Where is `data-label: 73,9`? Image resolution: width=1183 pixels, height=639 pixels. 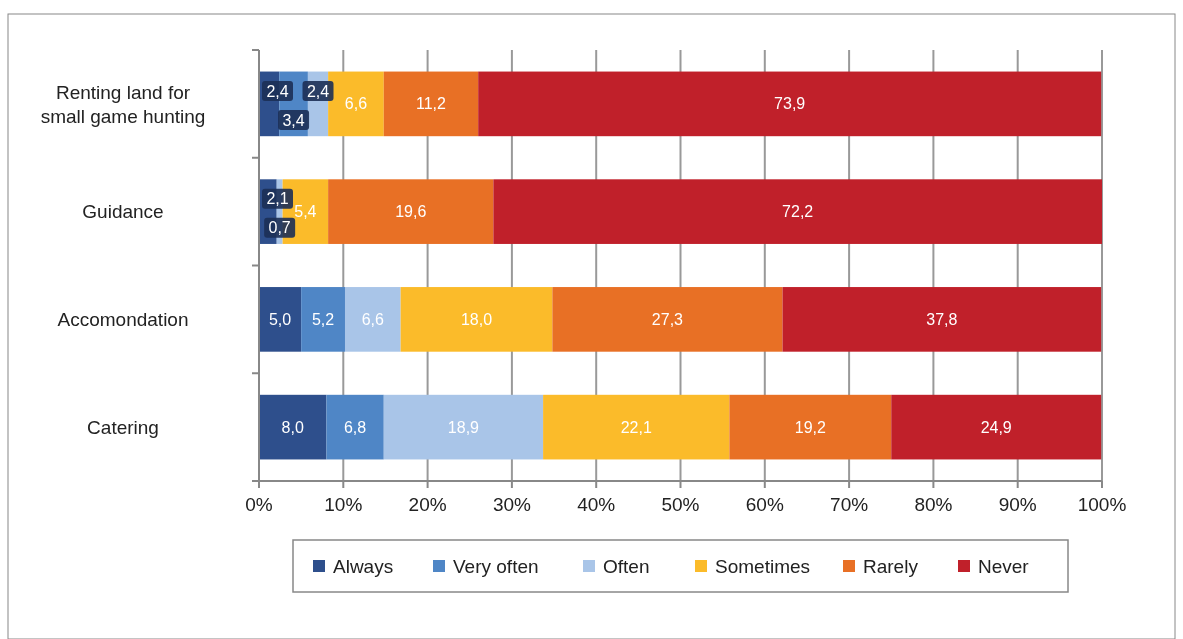
data-label: 73,9 is located at coordinates (790, 104).